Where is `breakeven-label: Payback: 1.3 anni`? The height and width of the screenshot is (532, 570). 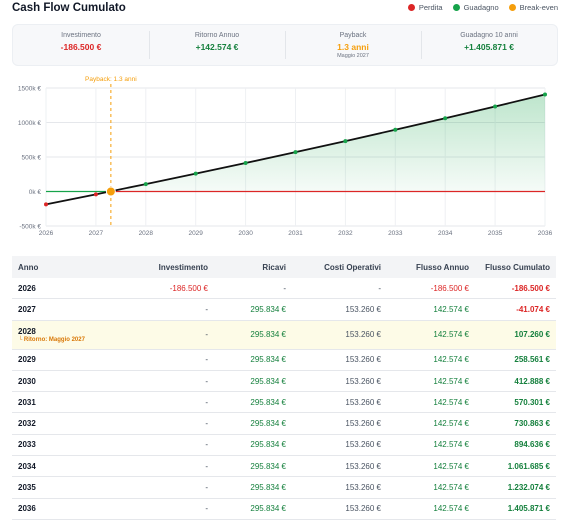 breakeven-label: Payback: 1.3 anni is located at coordinates (111, 79).